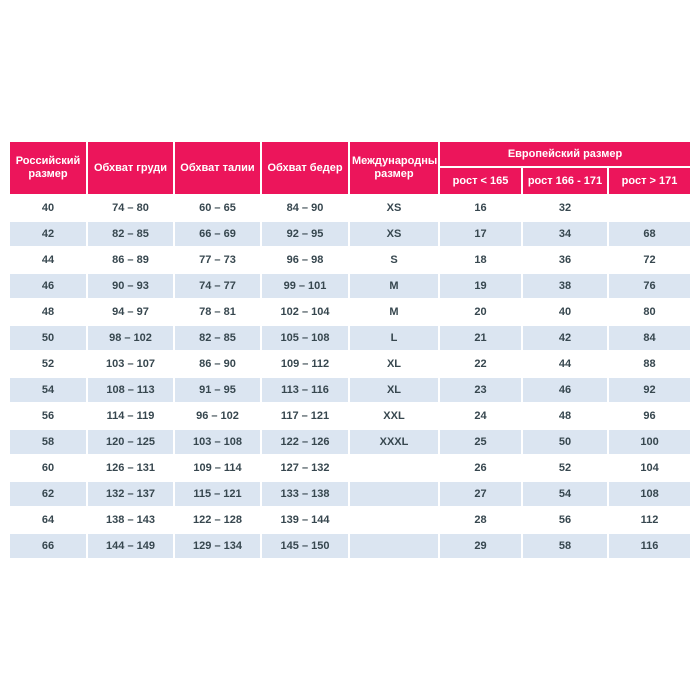  Describe the element at coordinates (217, 168) in the screenshot. I see `header-waist: Обхват талии` at that location.